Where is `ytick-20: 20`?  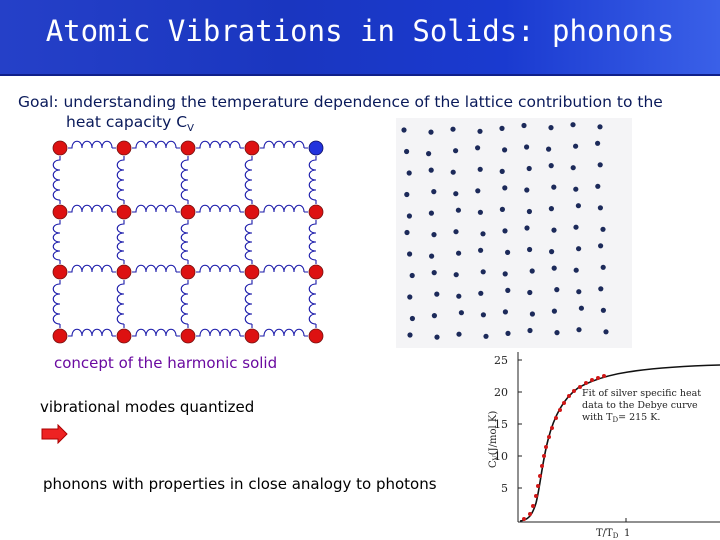 ytick-20: 20 is located at coordinates (501, 392).